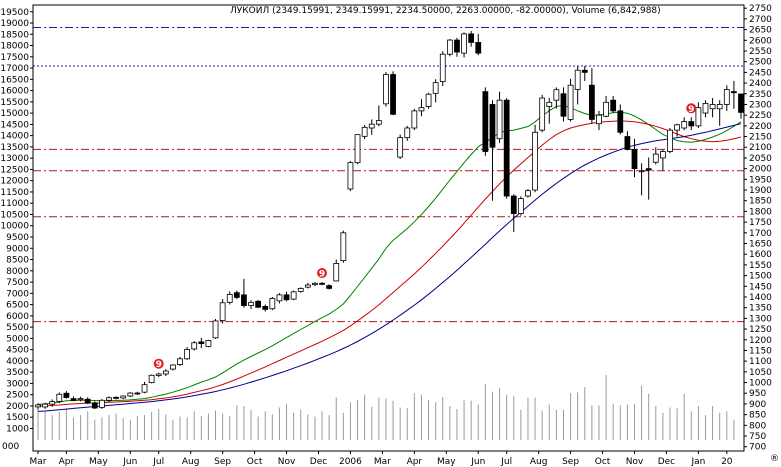 This screenshot has width=781, height=467. Describe the element at coordinates (14, 69) in the screenshot. I see `left-axis-tick-label-32: 17000` at that location.